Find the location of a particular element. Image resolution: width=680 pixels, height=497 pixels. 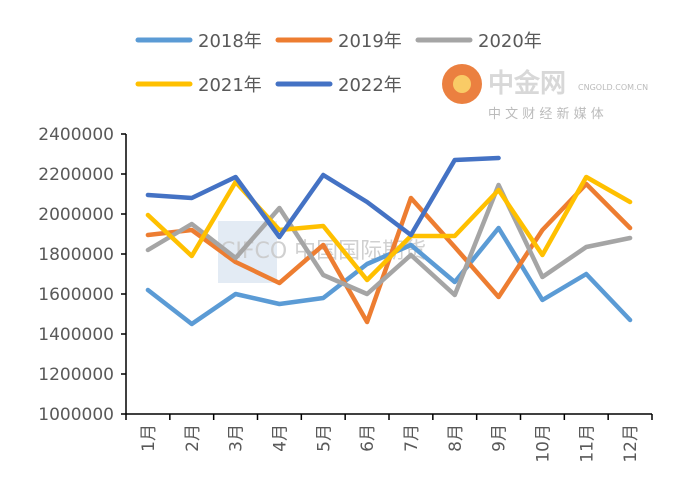

legend-label: 2020年 is located at coordinates (510, 41).